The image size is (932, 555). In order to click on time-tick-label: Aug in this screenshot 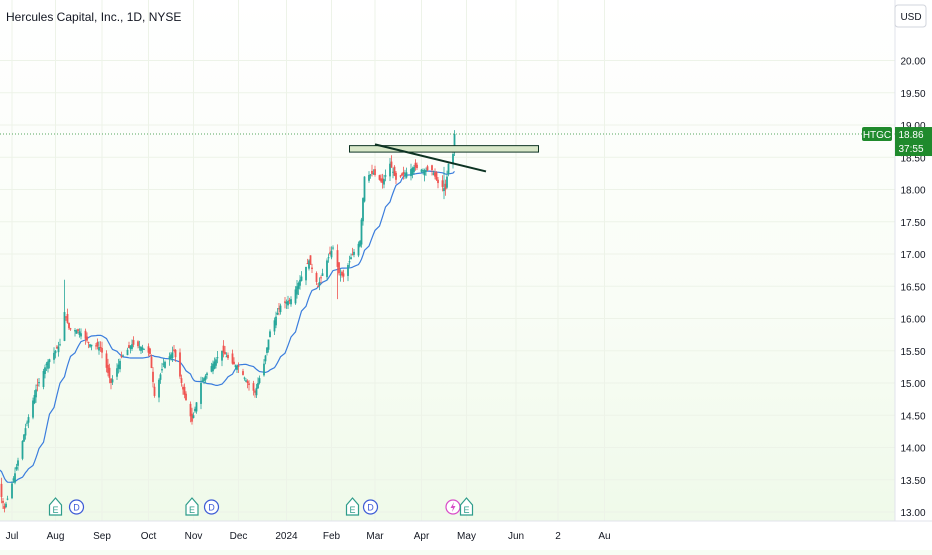, I will do `click(56, 536)`.